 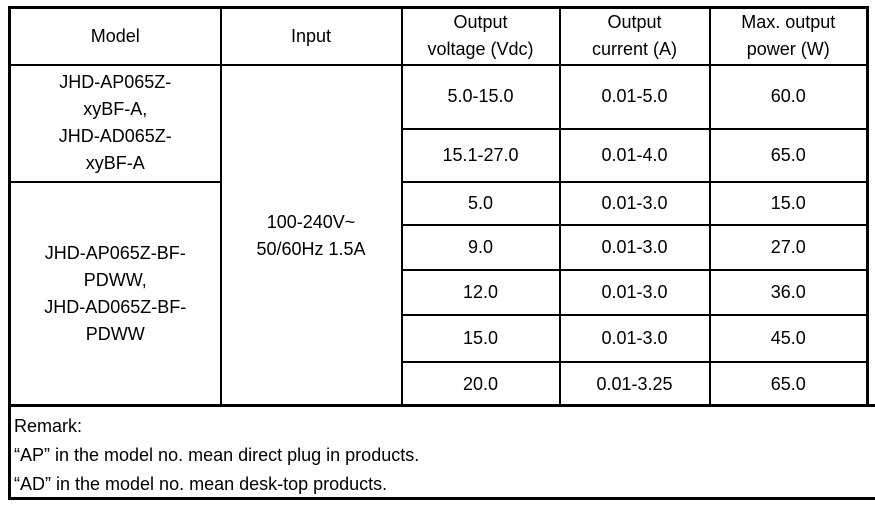 I want to click on header-max-output-power: Max. output power (W), so click(x=788, y=36).